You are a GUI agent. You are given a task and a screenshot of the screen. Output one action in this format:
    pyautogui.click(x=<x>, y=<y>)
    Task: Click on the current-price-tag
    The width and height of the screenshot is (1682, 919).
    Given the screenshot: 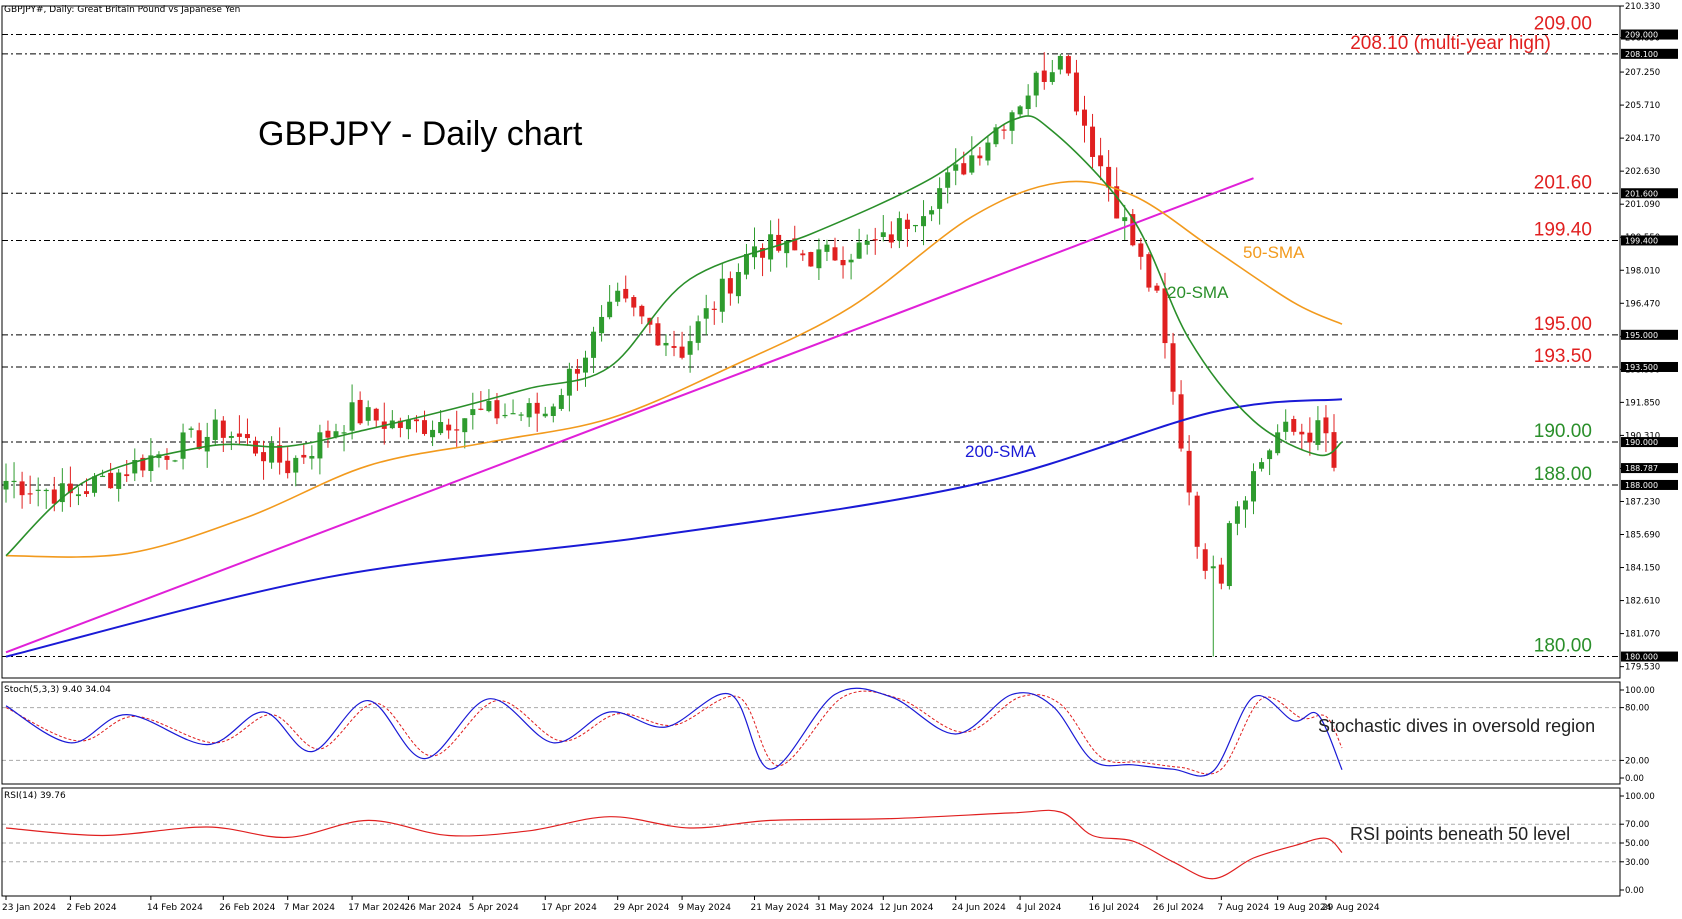 What is the action you would take?
    pyautogui.click(x=1649, y=468)
    